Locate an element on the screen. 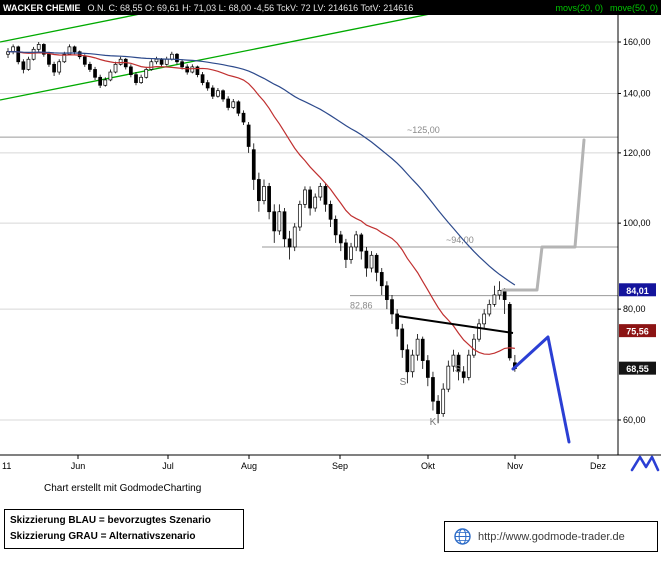  godmode-logo-icon is located at coordinates (645, 463).